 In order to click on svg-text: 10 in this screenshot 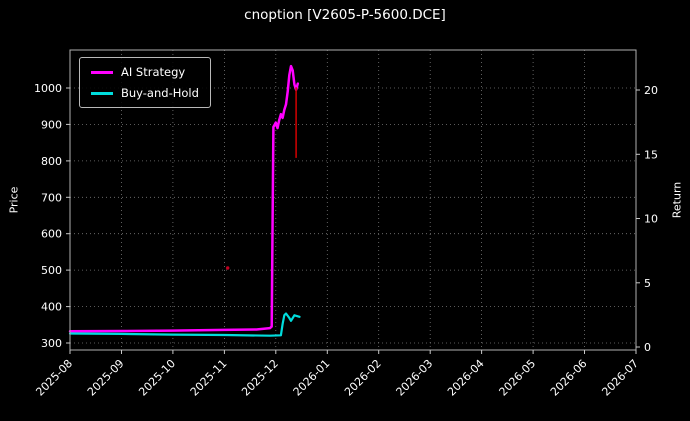, I will do `click(651, 219)`.